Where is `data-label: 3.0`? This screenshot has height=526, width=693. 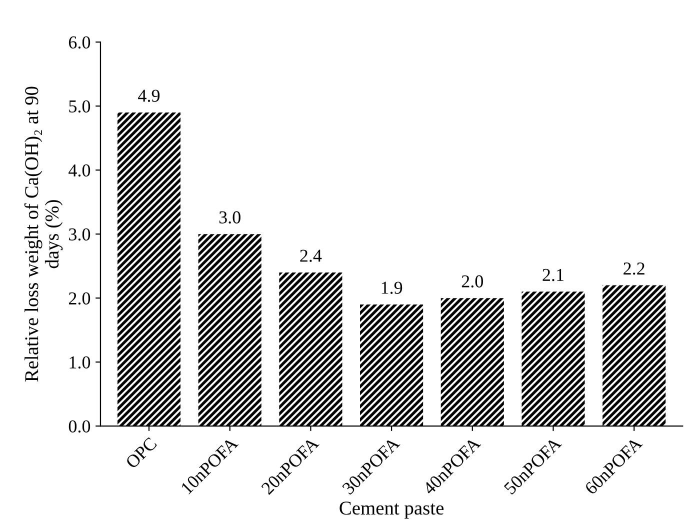
data-label: 3.0 is located at coordinates (229, 217).